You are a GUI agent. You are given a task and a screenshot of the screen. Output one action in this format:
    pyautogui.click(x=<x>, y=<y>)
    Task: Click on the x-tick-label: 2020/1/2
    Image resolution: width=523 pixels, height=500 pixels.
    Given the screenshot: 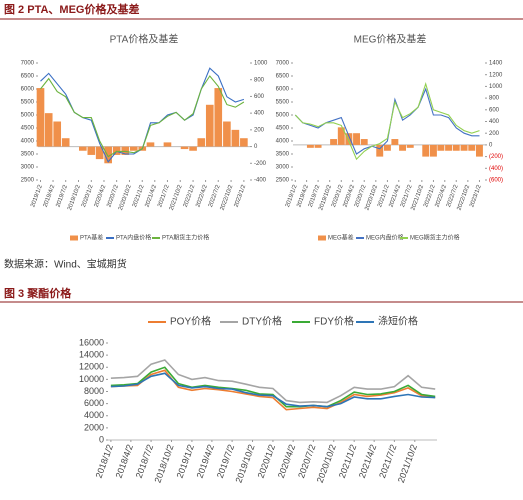 What is the action you would take?
    pyautogui.click(x=266, y=461)
    